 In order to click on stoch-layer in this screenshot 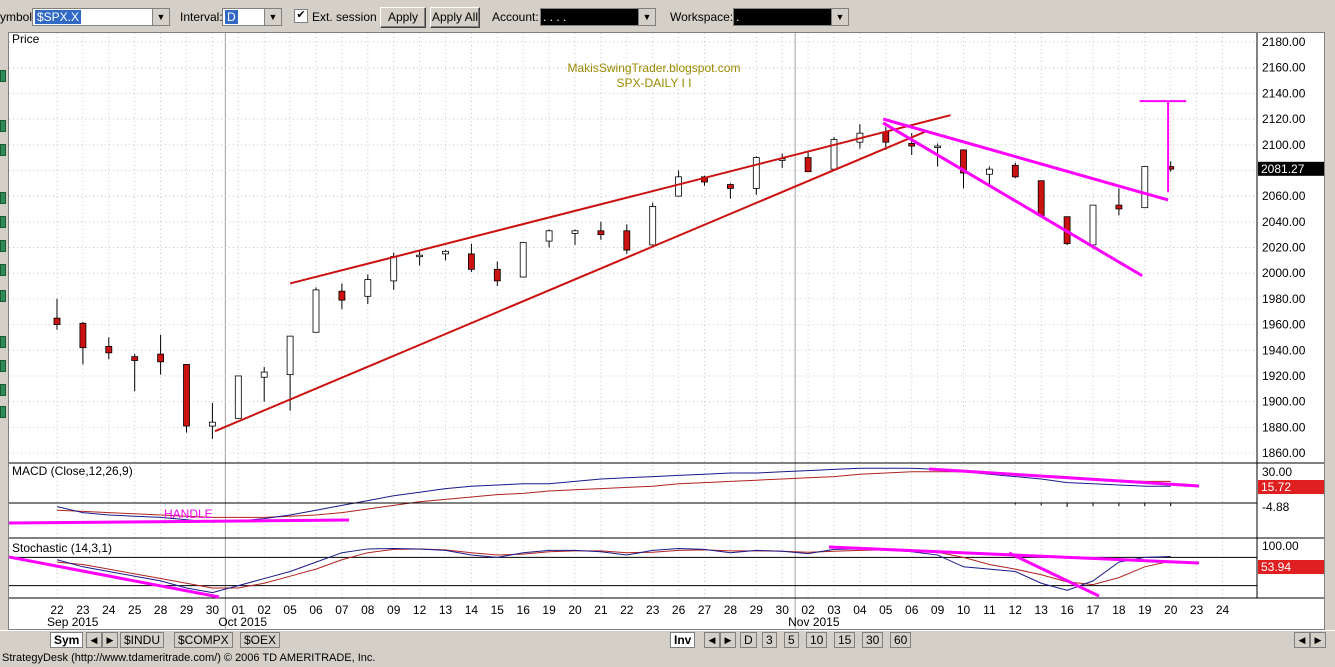, I will do `click(633, 572)`.